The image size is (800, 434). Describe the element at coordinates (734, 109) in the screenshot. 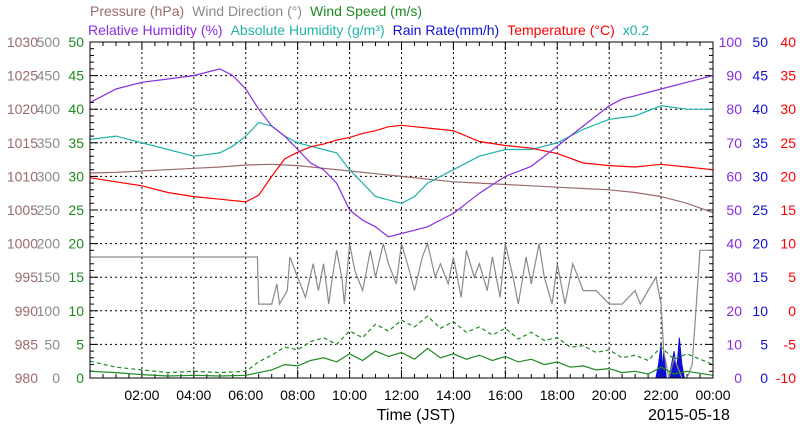

I see `right-tick-relative_humidity: 80` at that location.